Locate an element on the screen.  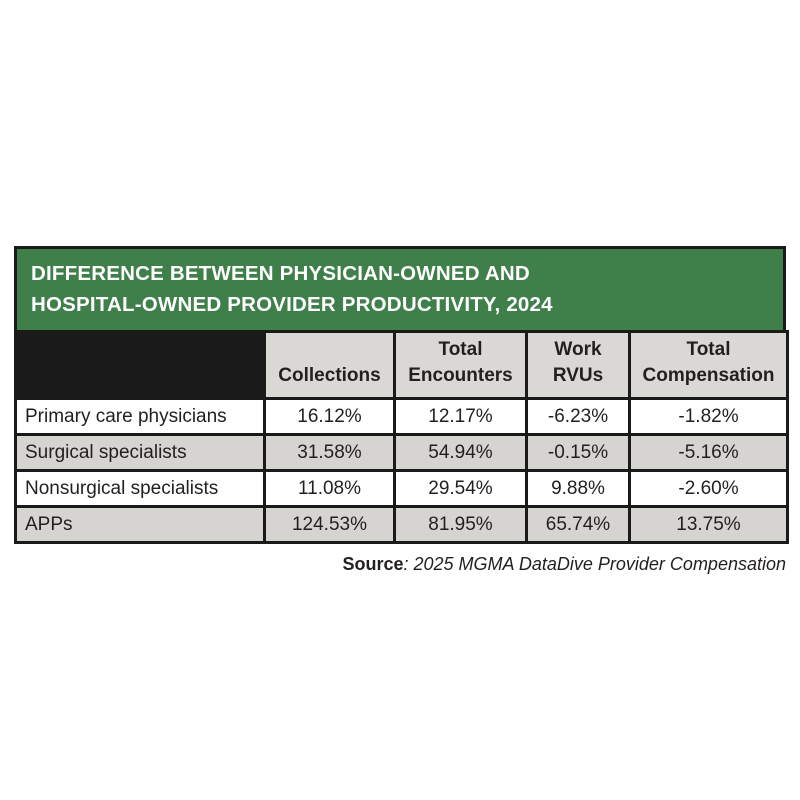
column-header-collections: Collections is located at coordinates (329, 365).